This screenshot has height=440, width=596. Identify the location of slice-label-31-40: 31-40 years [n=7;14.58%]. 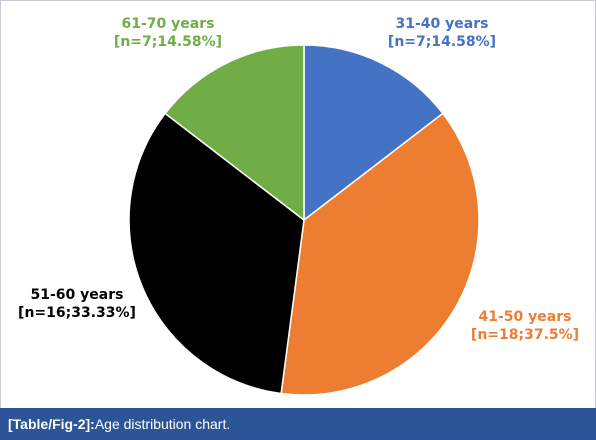
(442, 33).